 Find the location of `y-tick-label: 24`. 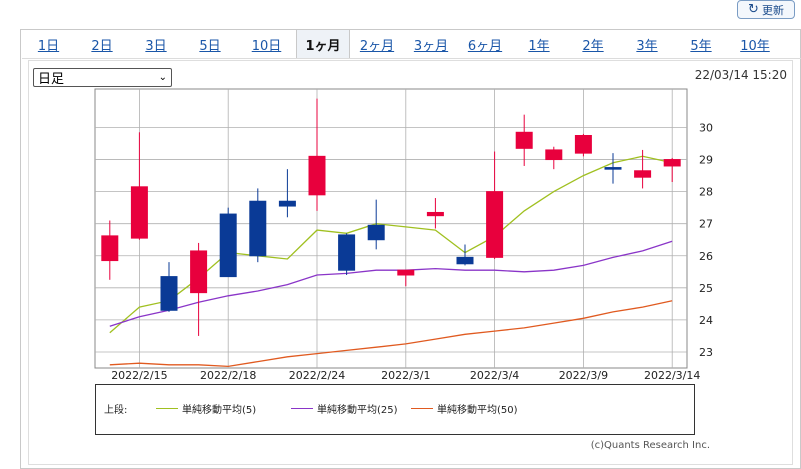

y-tick-label: 24 is located at coordinates (706, 320).